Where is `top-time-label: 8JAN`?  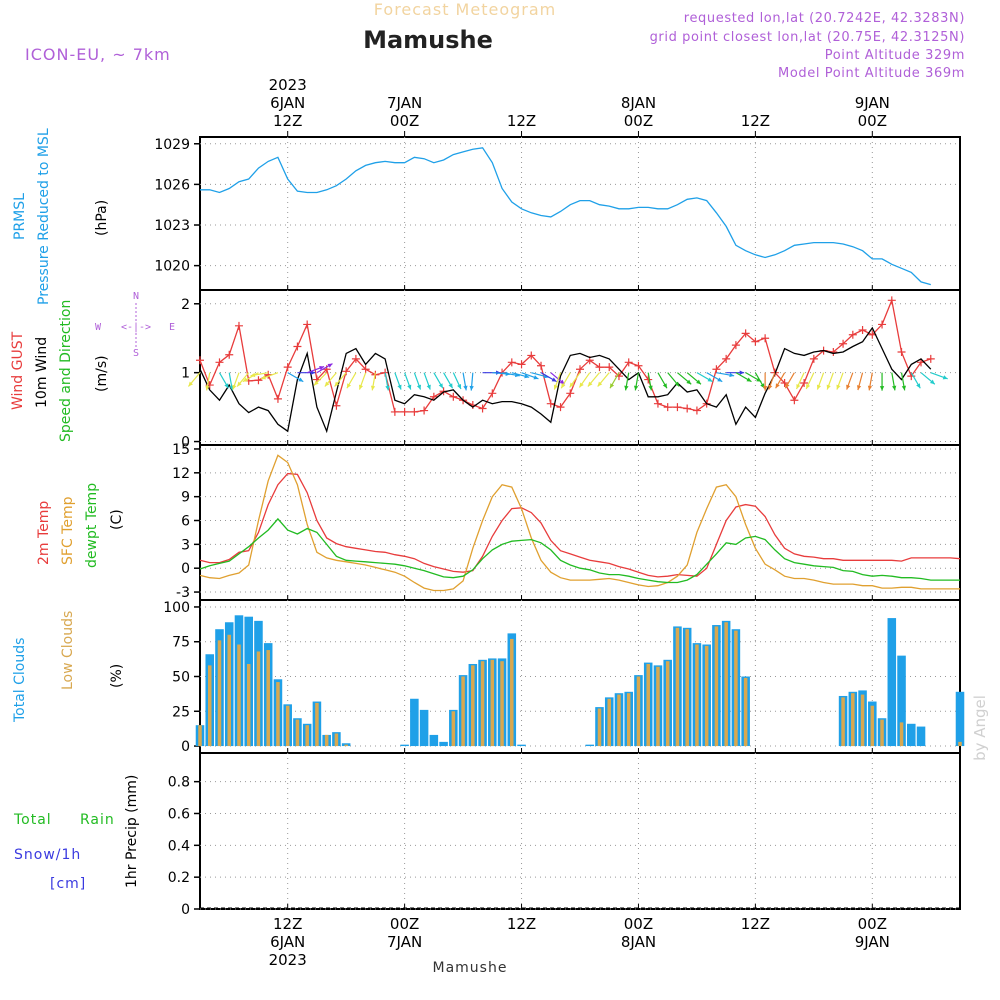 top-time-label: 8JAN is located at coordinates (638, 103).